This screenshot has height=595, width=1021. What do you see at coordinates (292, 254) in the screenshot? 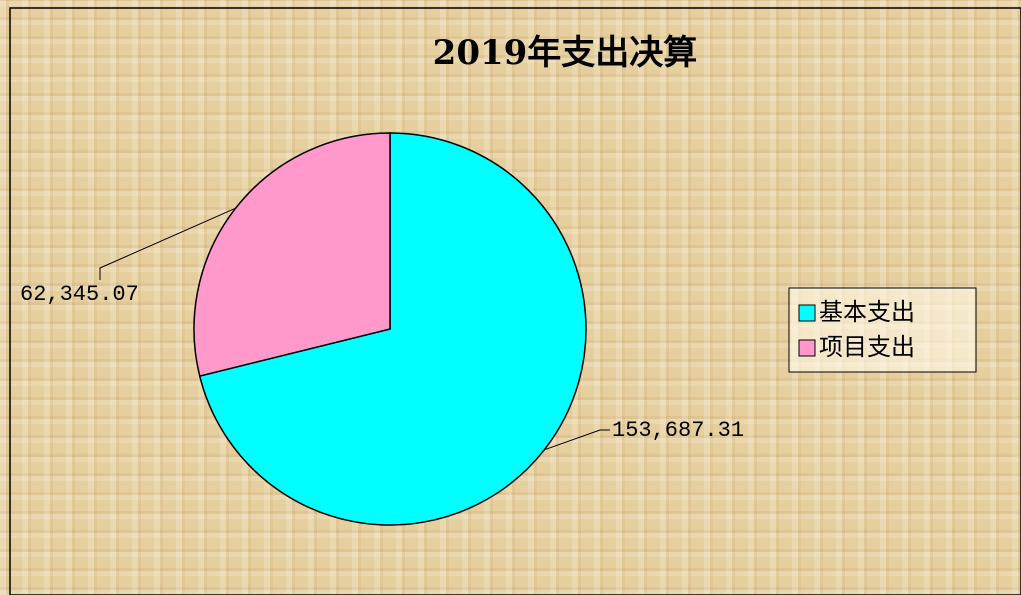
I see `pie-slice` at bounding box center [292, 254].